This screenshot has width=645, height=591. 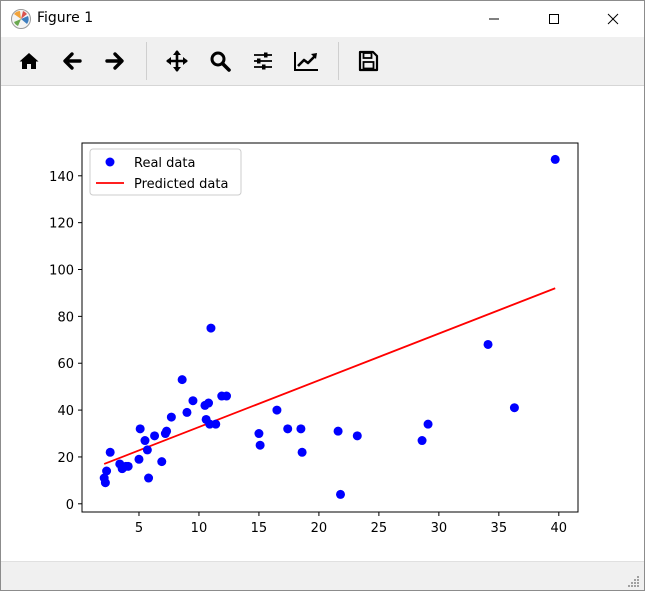 What do you see at coordinates (322, 19) in the screenshot?
I see `title-bar: Figure 1` at bounding box center [322, 19].